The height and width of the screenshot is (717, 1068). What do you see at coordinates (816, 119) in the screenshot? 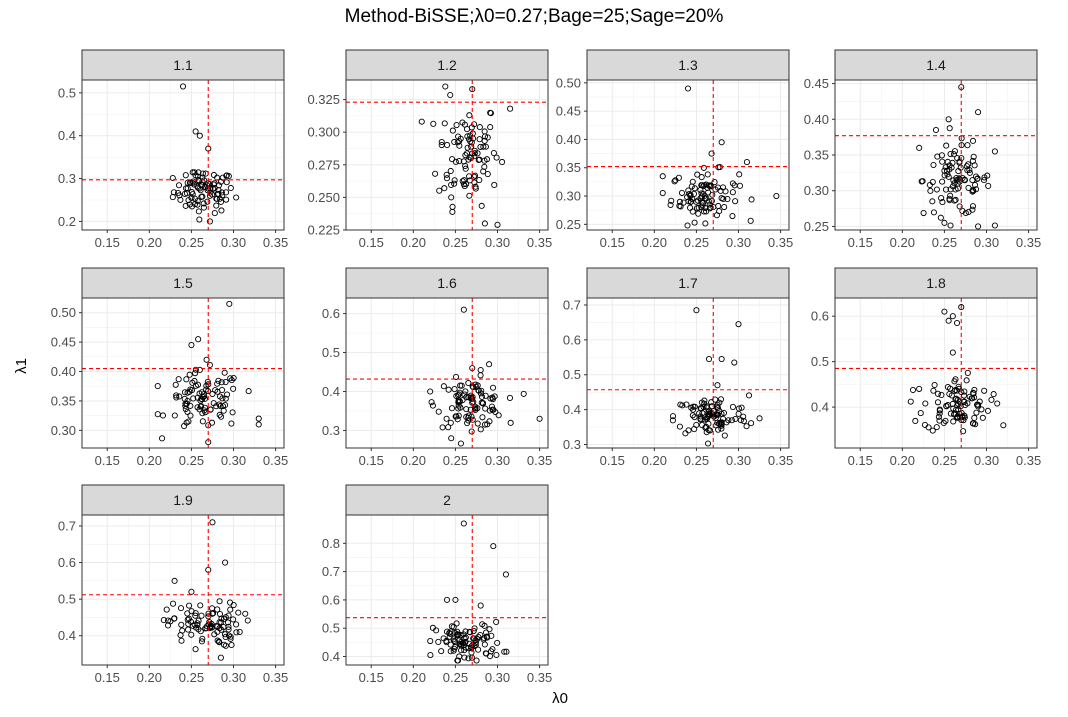
I see `y-tick-label: 0.40` at bounding box center [816, 119].